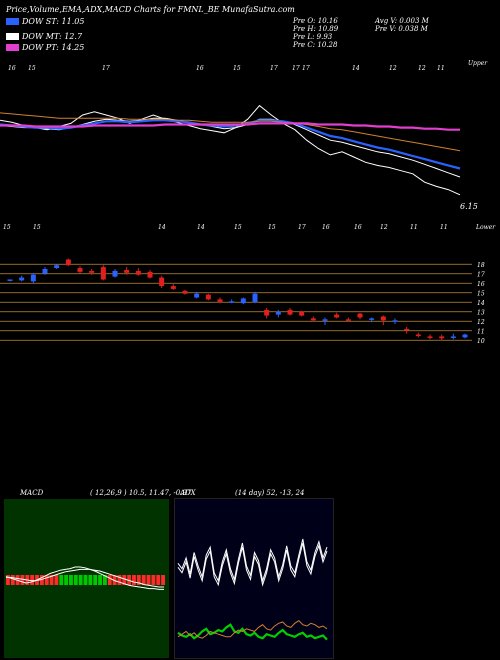 This screenshot has width=500, height=660. What do you see at coordinates (270, 493) in the screenshot?
I see `adx-params: (14 day) 52, -13, 24` at bounding box center [270, 493].